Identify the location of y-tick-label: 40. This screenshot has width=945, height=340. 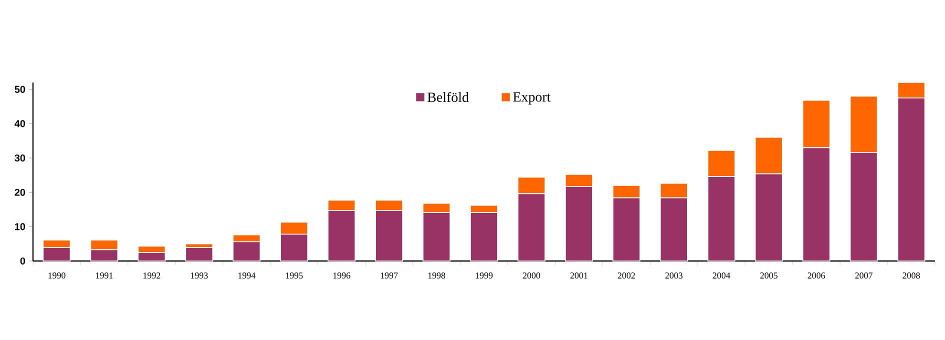
(20, 124).